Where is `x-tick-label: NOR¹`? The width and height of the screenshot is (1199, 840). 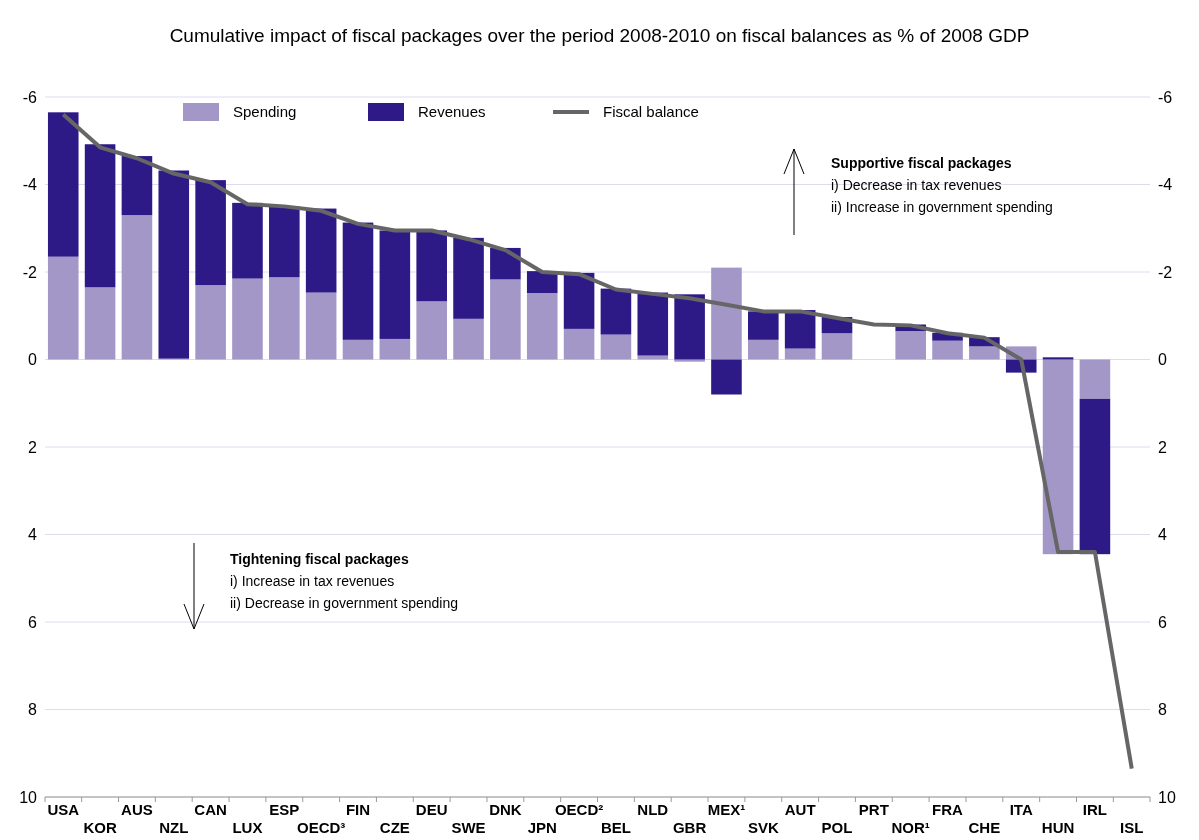 x-tick-label: NOR¹ is located at coordinates (910, 827).